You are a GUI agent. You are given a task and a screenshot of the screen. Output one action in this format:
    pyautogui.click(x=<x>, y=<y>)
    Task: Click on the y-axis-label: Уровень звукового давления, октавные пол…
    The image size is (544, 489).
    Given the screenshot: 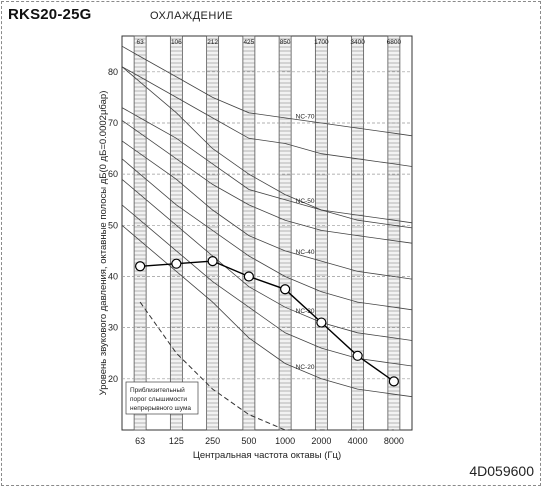 What is the action you would take?
    pyautogui.click(x=103, y=243)
    